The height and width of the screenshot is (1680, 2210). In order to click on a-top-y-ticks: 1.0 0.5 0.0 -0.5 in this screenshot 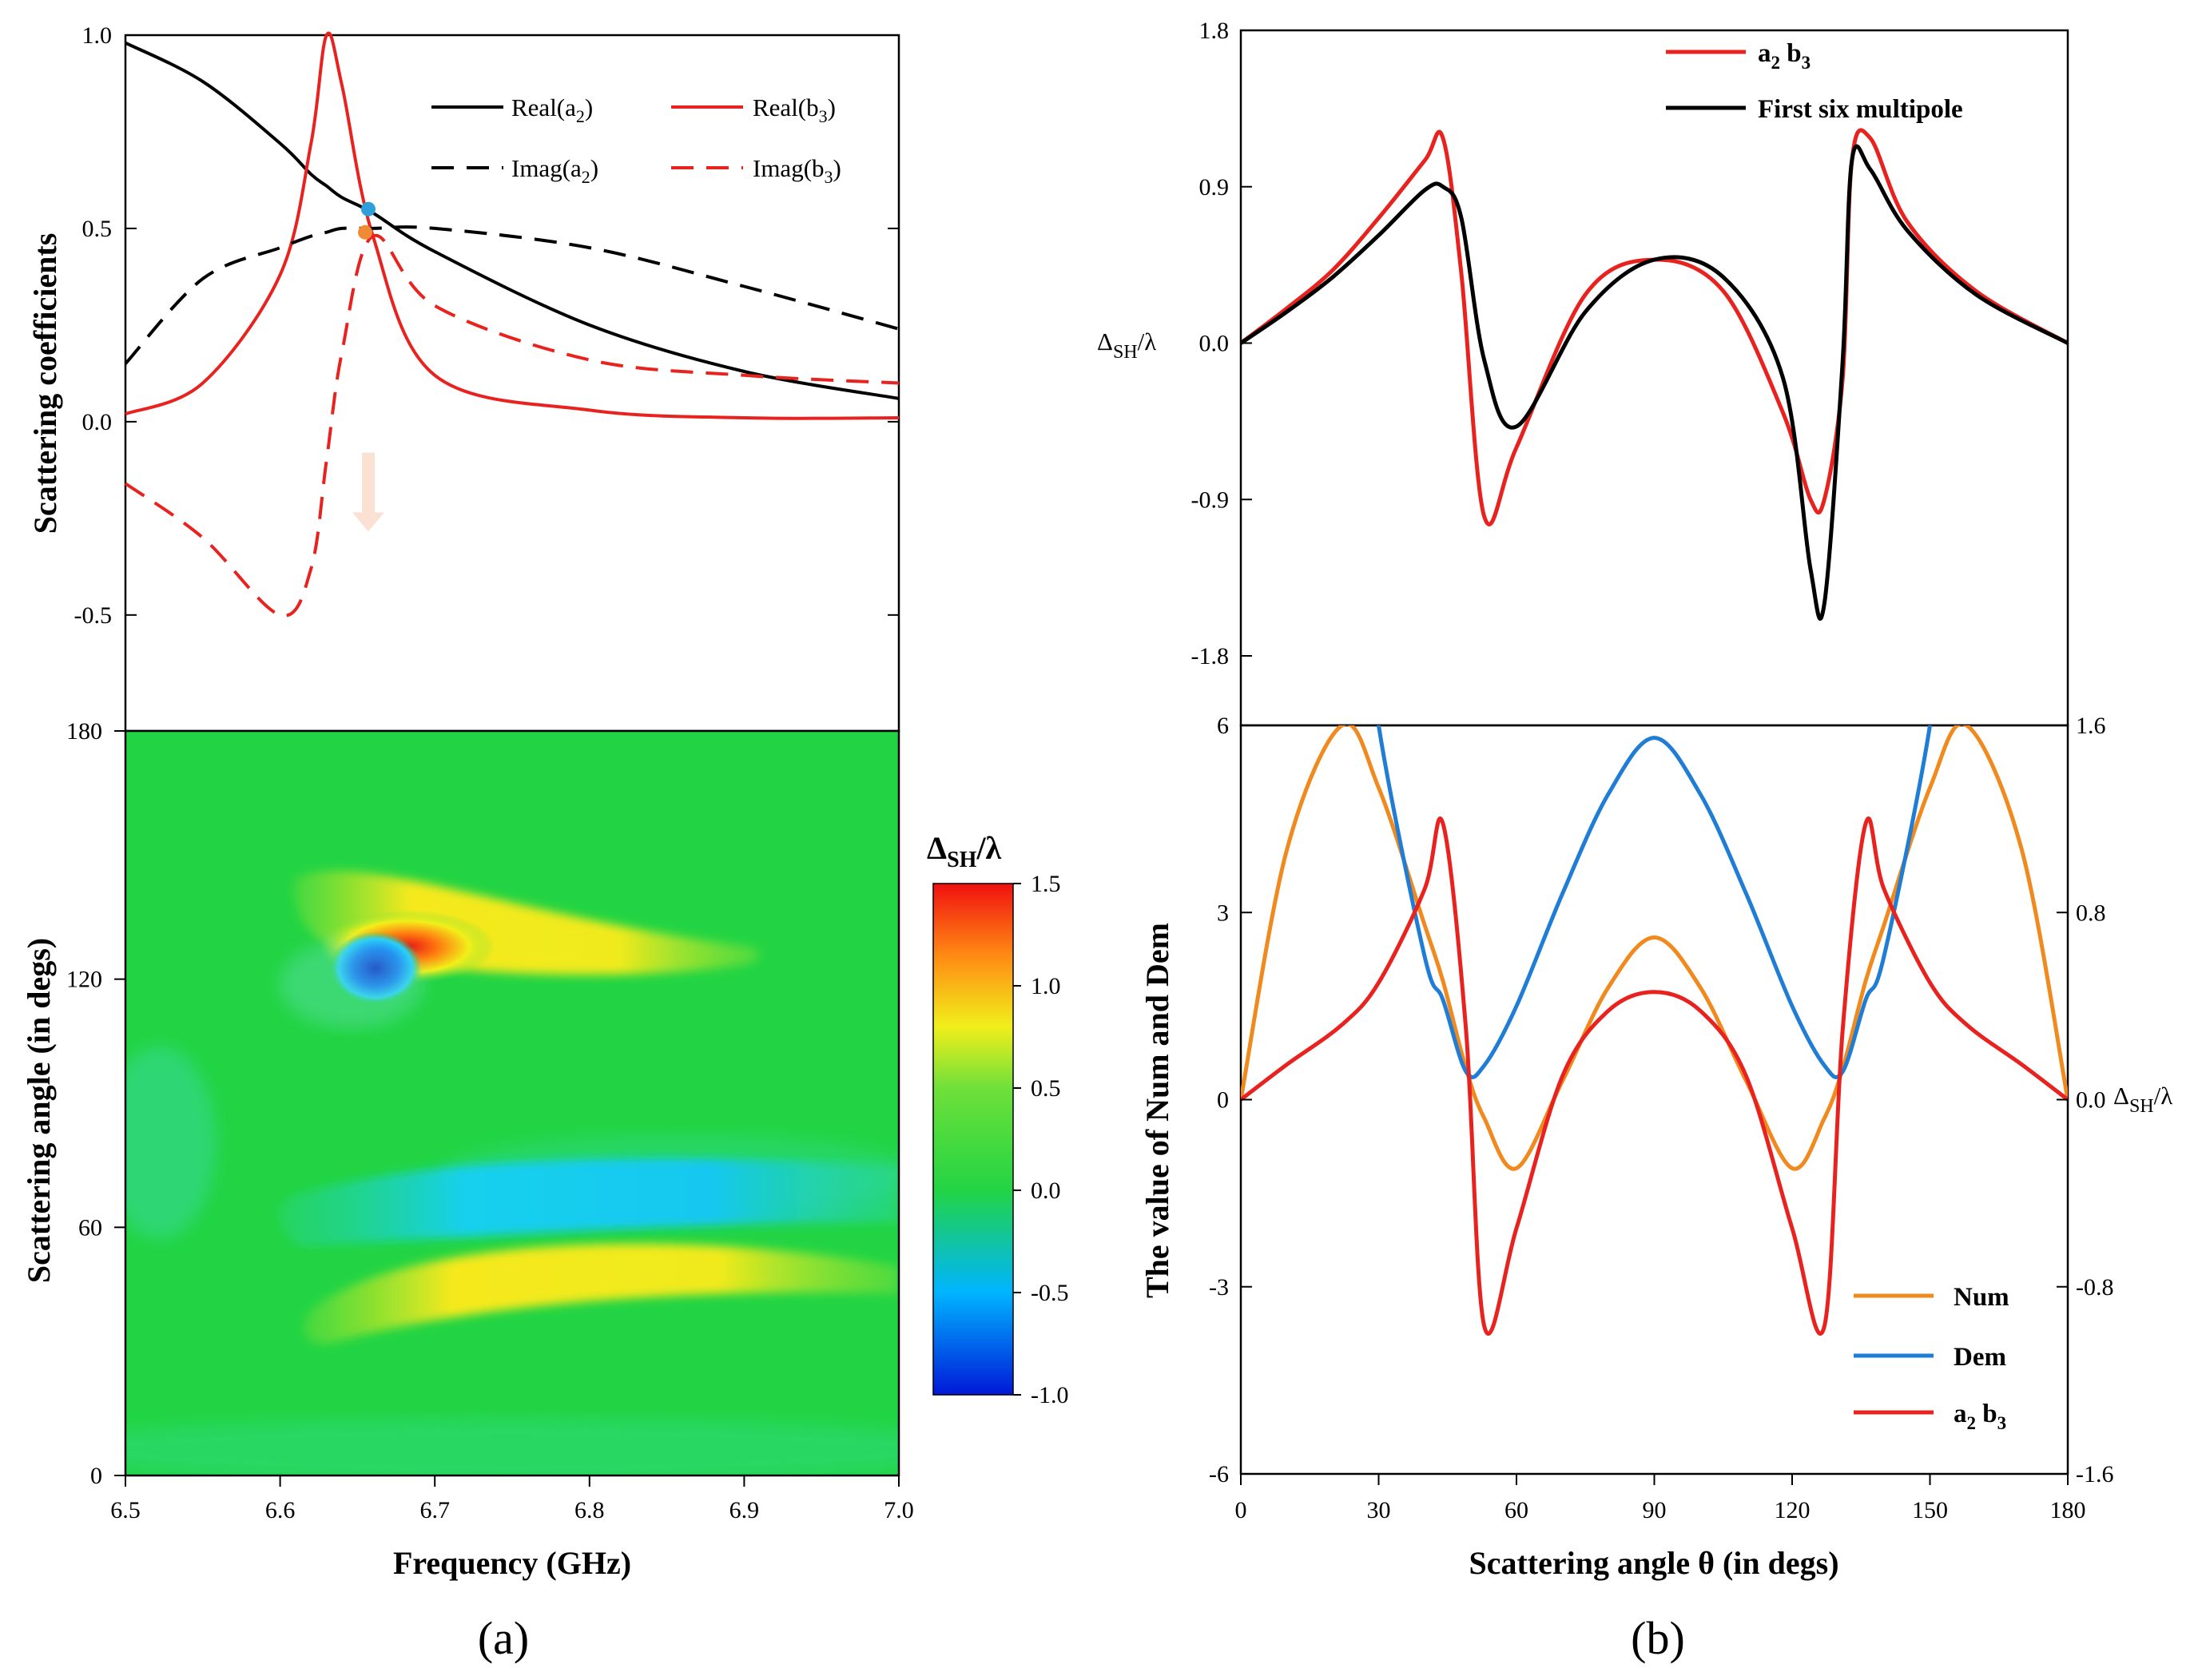, I will do `click(487, 325)`.